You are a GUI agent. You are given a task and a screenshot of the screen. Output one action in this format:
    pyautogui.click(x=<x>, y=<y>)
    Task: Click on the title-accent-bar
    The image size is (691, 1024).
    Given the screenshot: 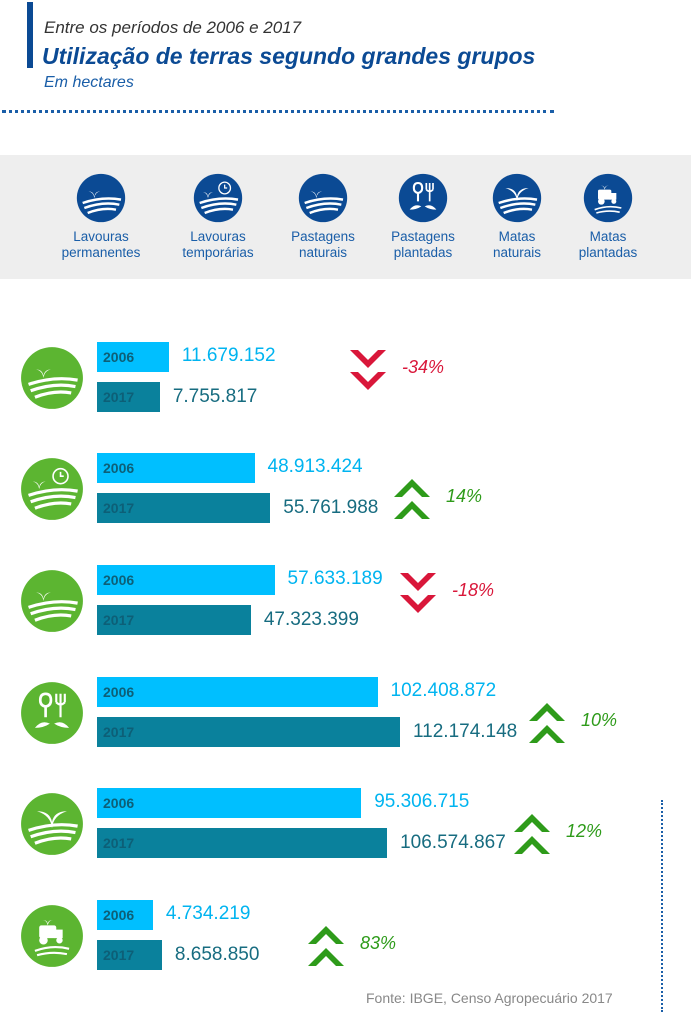 What is the action you would take?
    pyautogui.click(x=30, y=35)
    